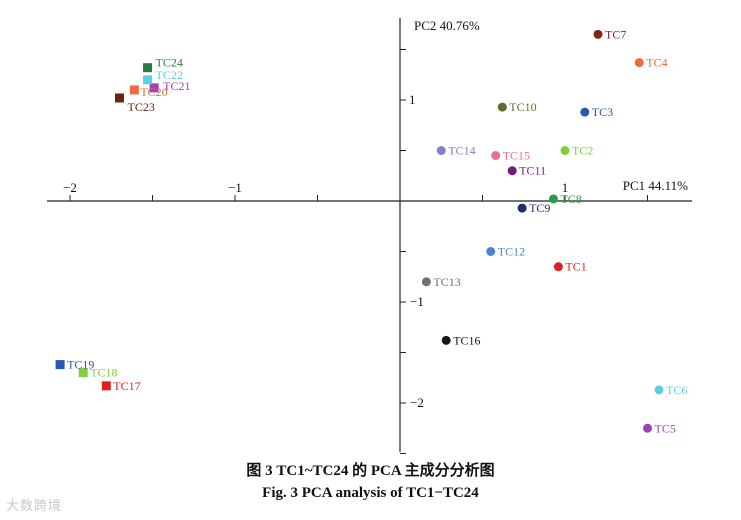  Describe the element at coordinates (516, 156) in the screenshot. I see `label-tc15: TC15` at that location.